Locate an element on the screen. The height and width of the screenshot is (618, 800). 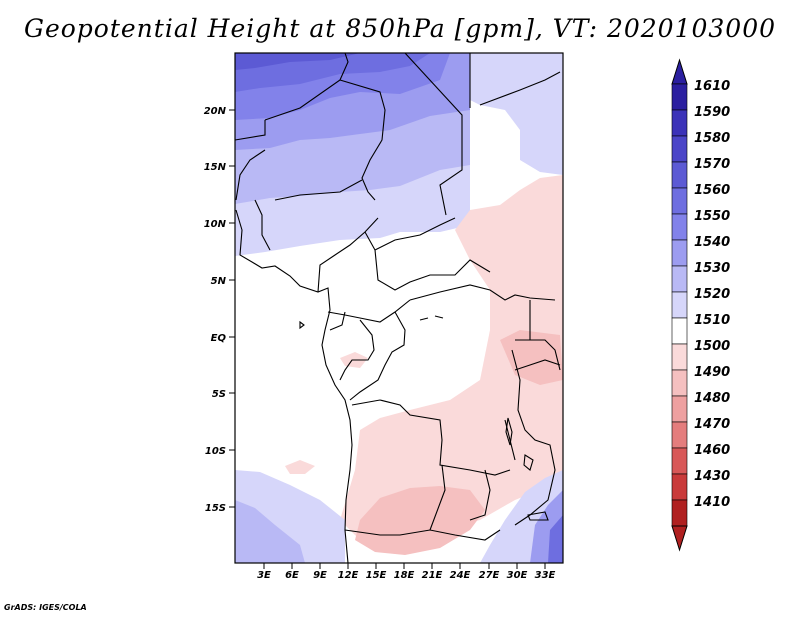
colorbar-label: 1470 is located at coordinates (712, 424).